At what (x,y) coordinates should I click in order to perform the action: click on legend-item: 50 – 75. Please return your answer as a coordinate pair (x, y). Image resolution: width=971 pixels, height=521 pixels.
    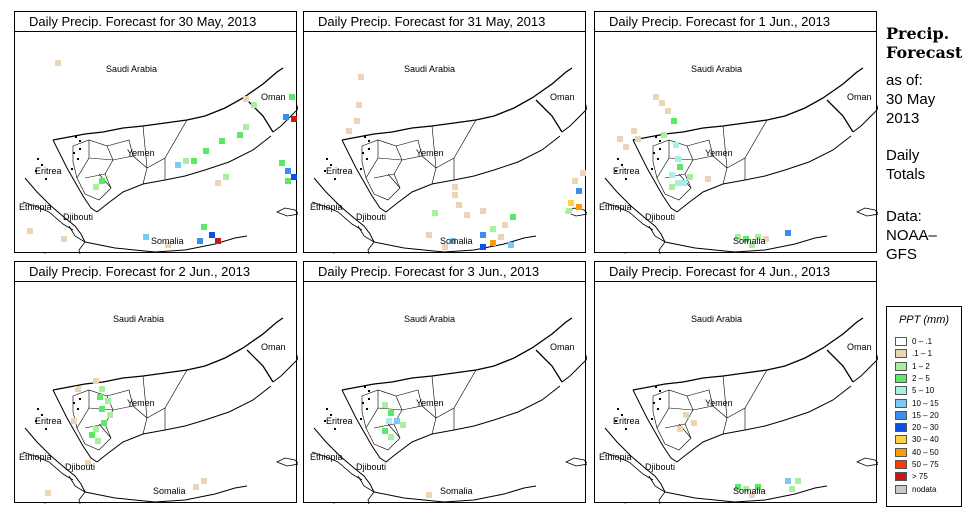
    Looking at the image, I should click on (927, 465).